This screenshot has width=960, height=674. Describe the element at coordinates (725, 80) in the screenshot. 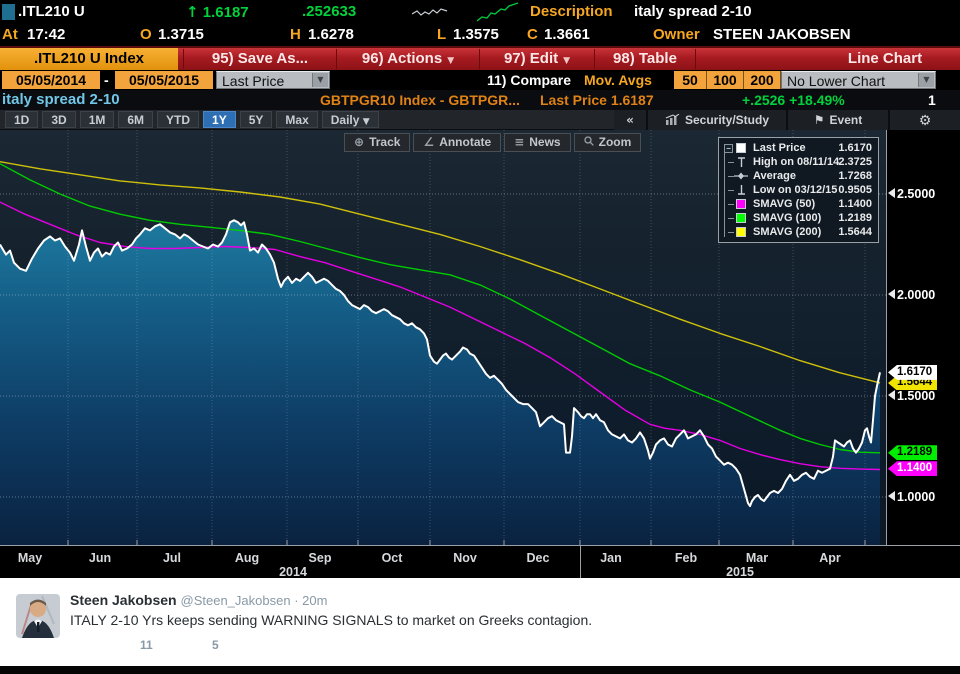

I see `ma-100-button: 100` at that location.